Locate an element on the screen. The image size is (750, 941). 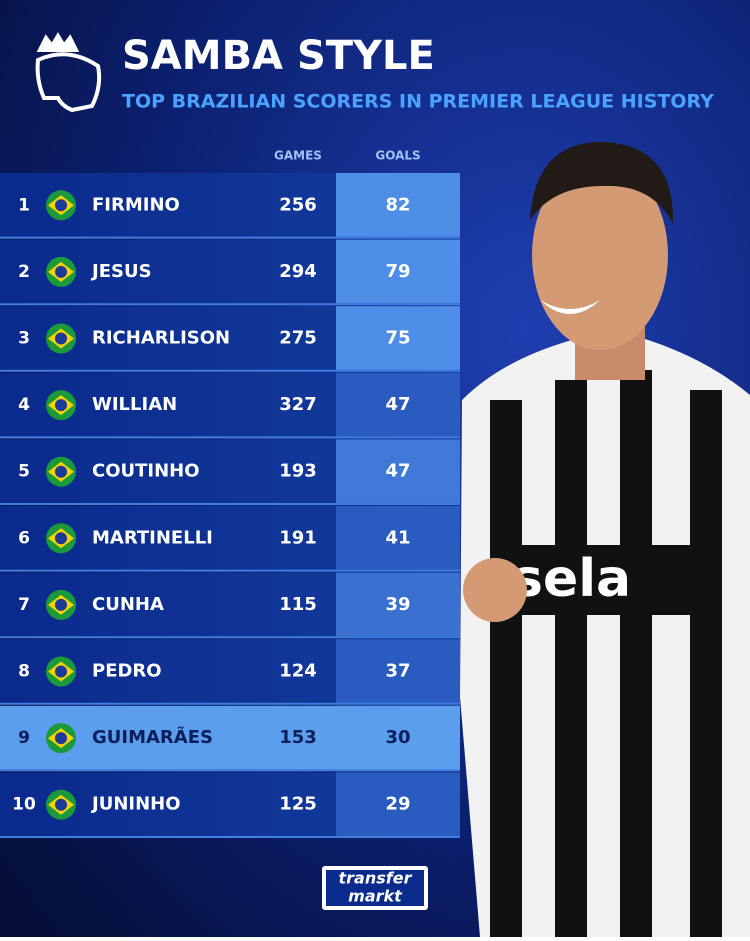
games: 327 is located at coordinates (298, 404).